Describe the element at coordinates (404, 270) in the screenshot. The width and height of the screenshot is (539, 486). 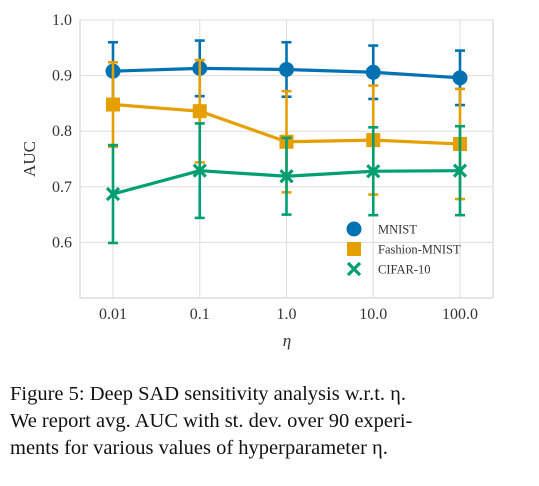
I see `legend-label: CIFAR-10` at that location.